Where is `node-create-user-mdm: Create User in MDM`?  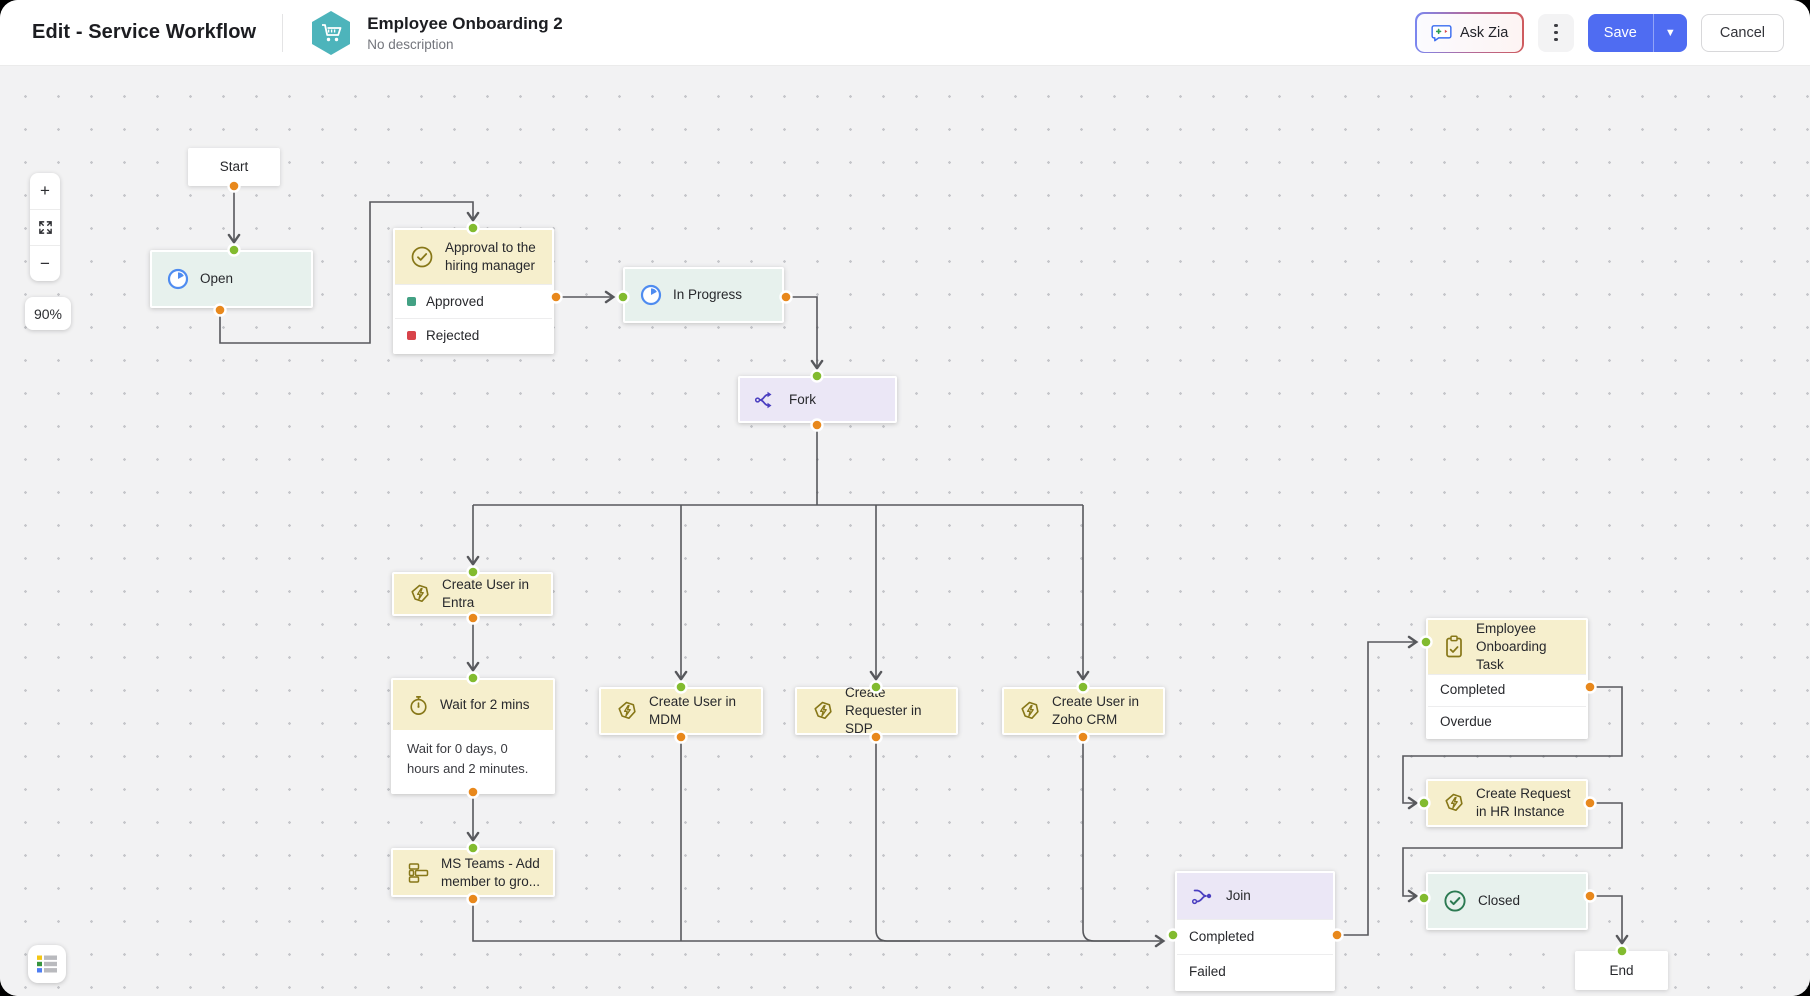
node-create-user-mdm: Create User in MDM is located at coordinates (681, 711).